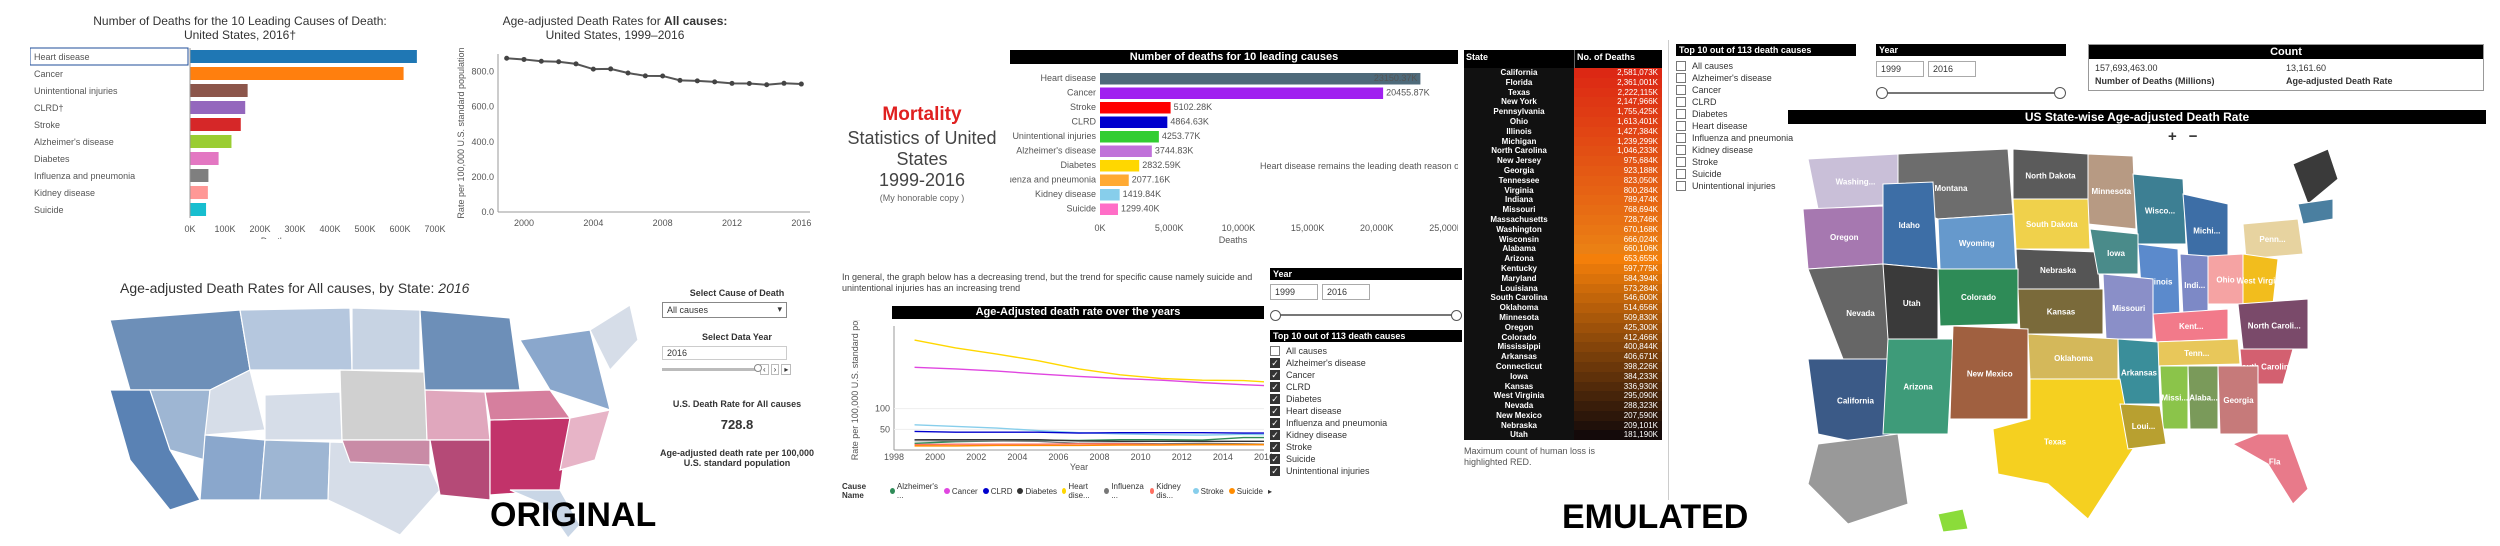 The height and width of the screenshot is (546, 2500). Describe the element at coordinates (1563, 170) in the screenshot. I see `state-table-row: Georgia 923,188K` at that location.